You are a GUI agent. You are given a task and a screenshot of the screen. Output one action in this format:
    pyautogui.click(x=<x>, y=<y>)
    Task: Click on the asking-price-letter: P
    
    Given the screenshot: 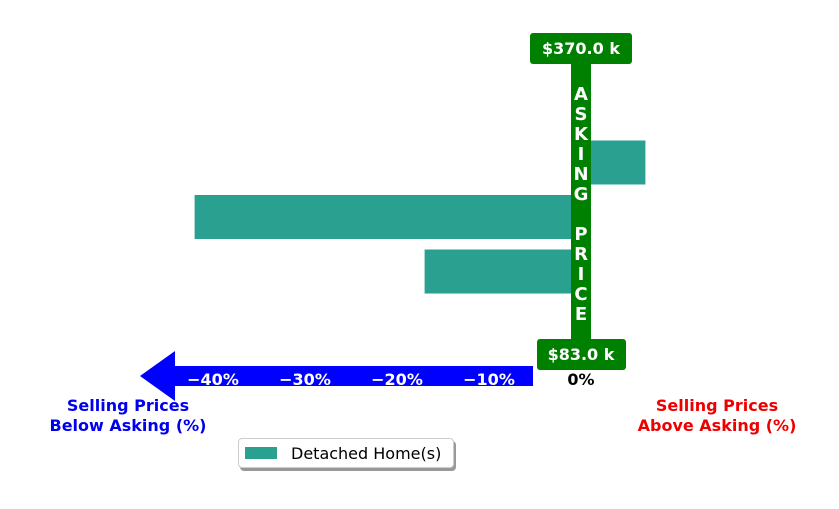 What is the action you would take?
    pyautogui.click(x=580, y=234)
    